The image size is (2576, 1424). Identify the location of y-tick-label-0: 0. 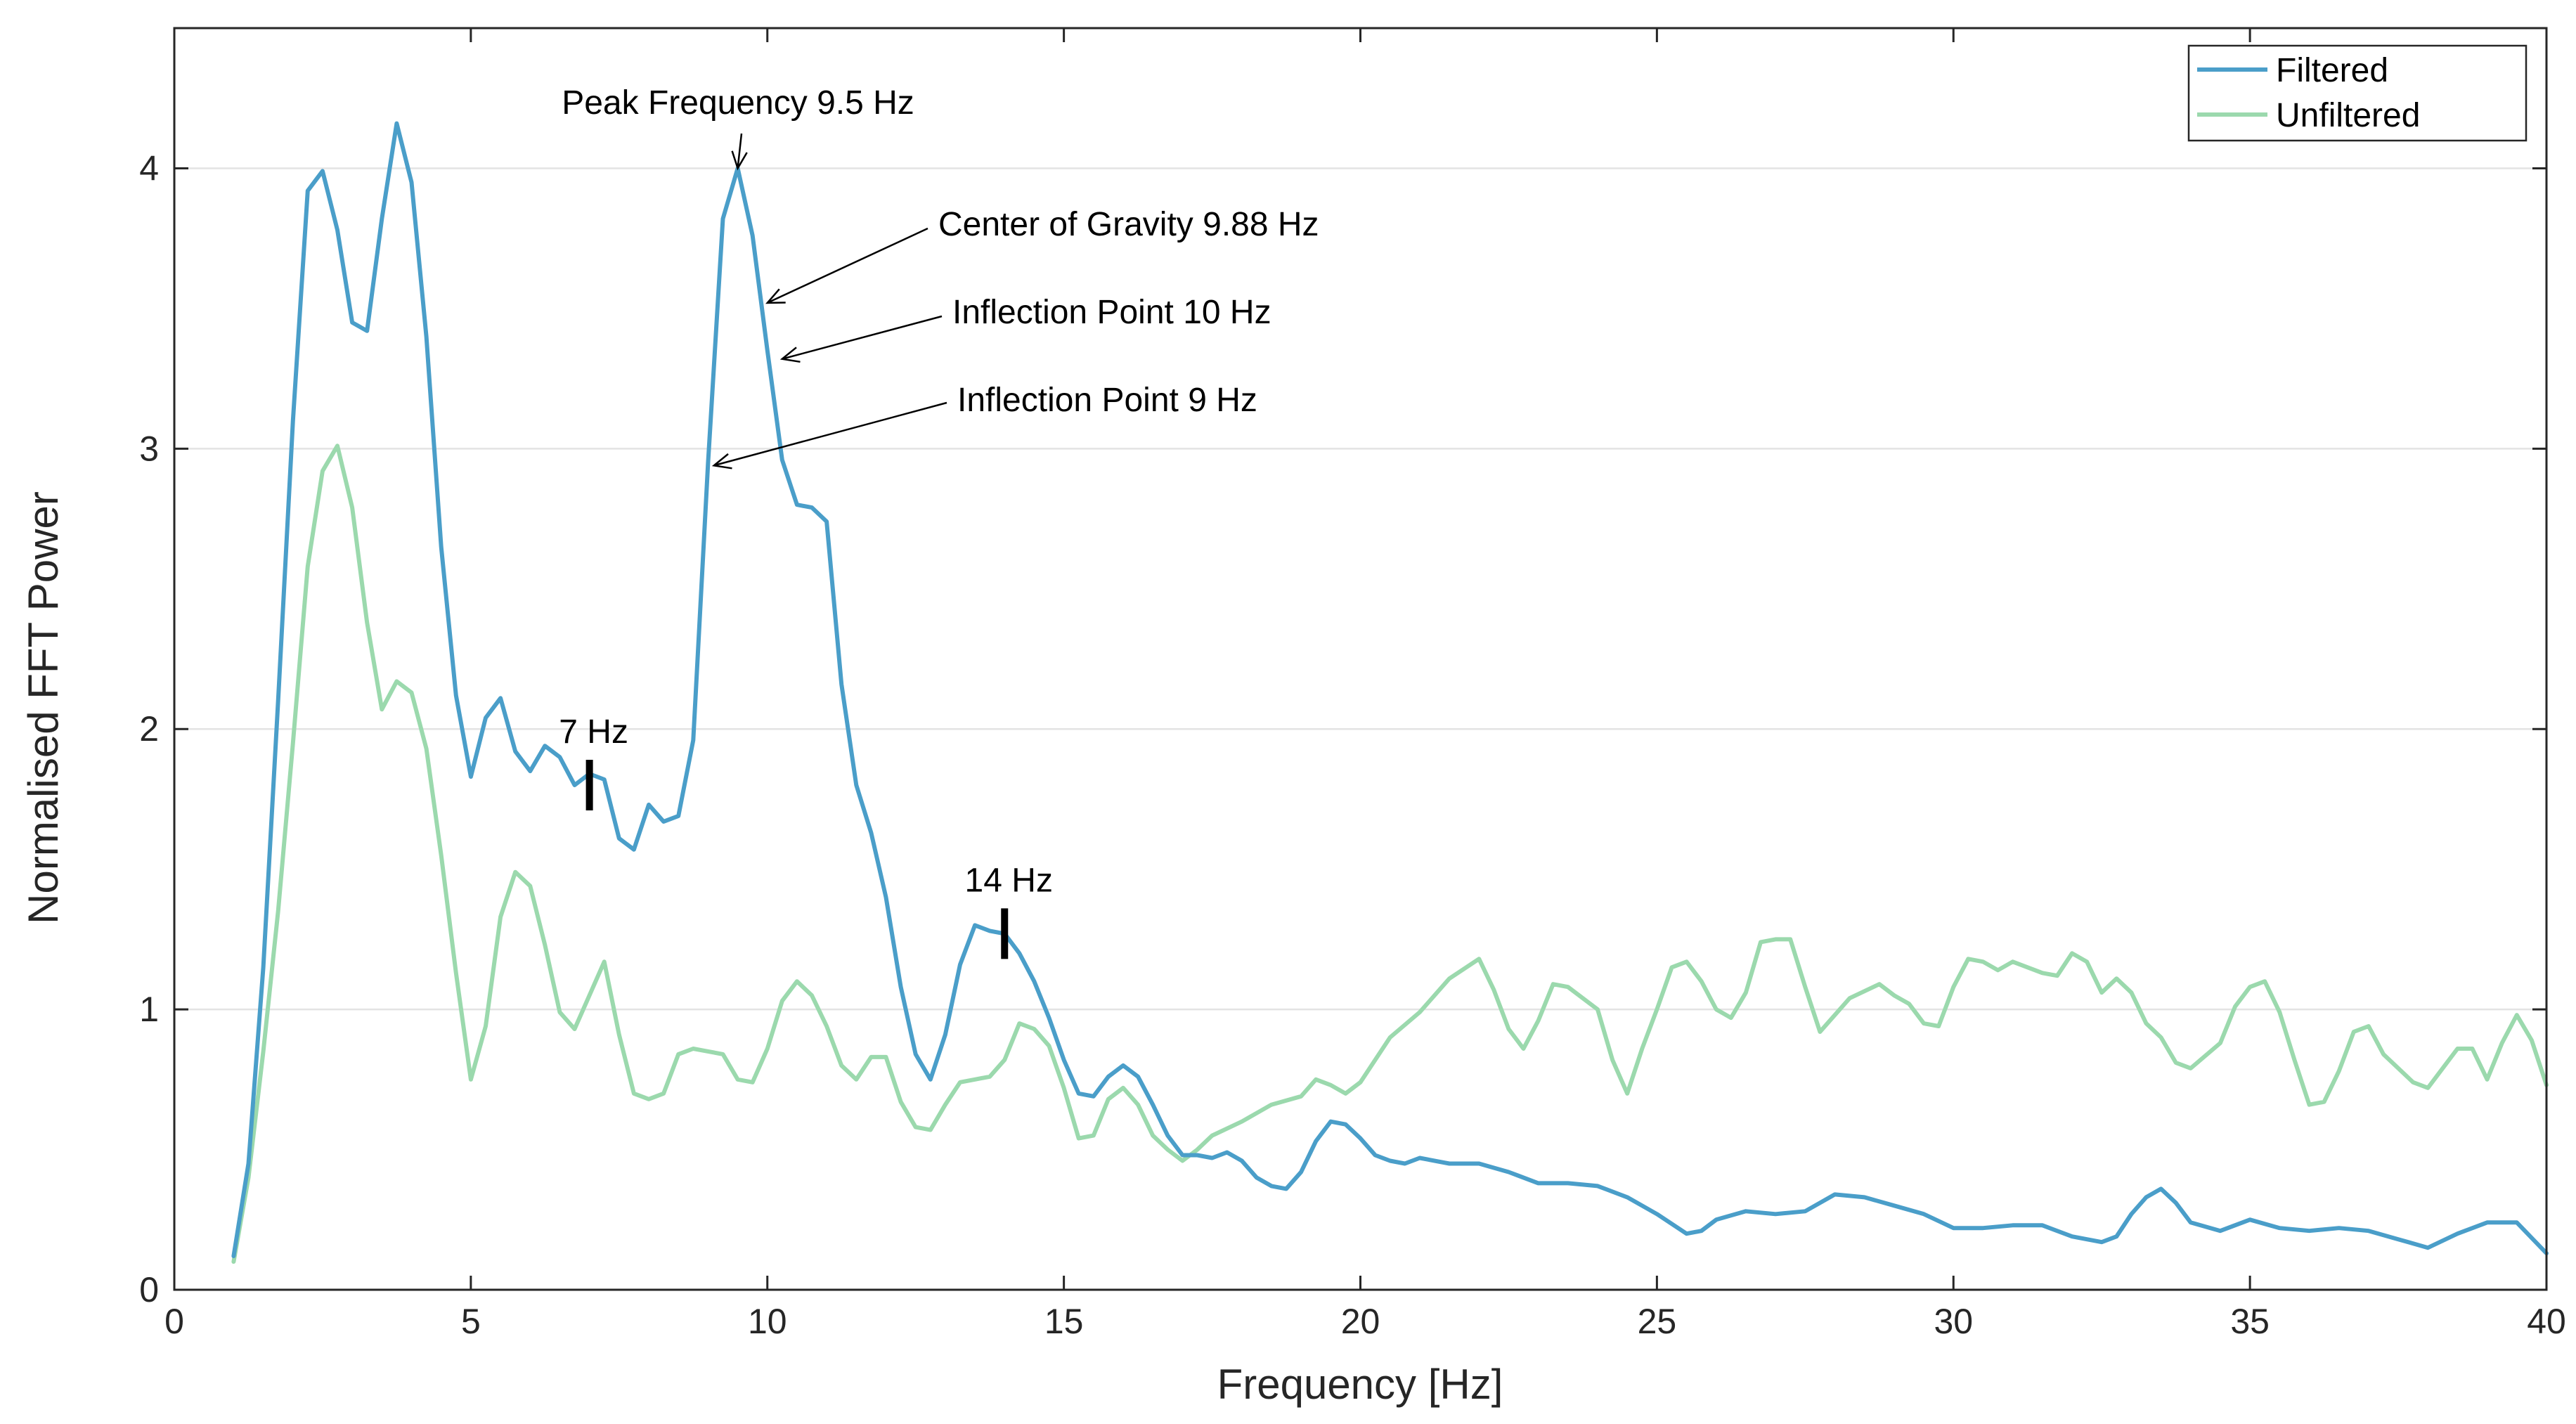
(149, 1289).